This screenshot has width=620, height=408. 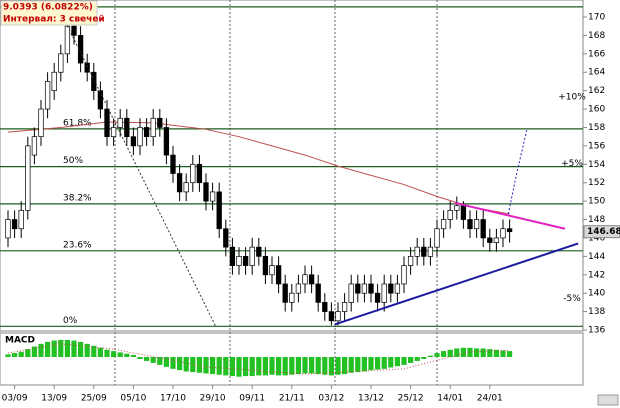 I want to click on x-tick-label: 05/10, so click(x=133, y=399).